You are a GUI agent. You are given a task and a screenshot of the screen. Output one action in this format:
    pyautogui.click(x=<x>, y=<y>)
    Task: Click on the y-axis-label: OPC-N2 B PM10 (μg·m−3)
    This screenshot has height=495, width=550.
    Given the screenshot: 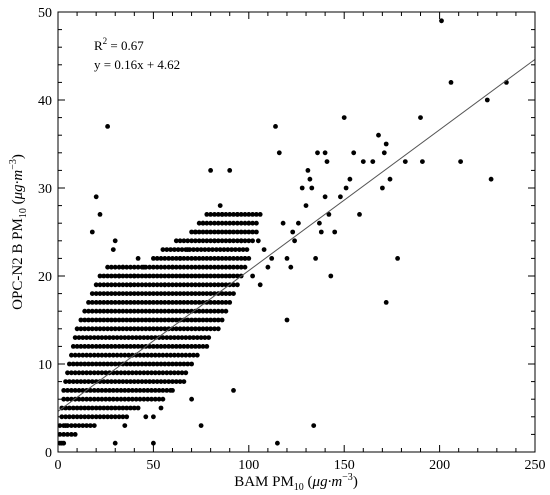 What is the action you would take?
    pyautogui.click(x=18, y=232)
    